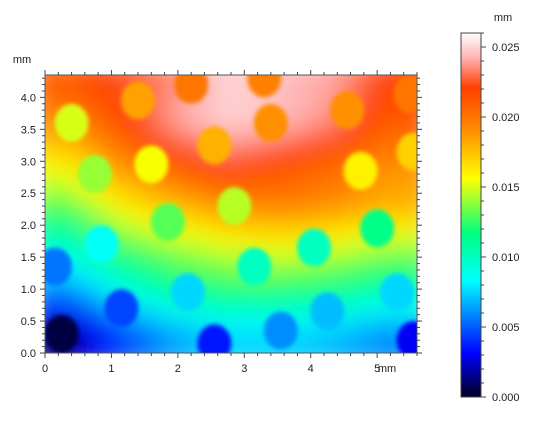 The image size is (534, 428). I want to click on colorbar-tick-label: 0.005, so click(506, 328).